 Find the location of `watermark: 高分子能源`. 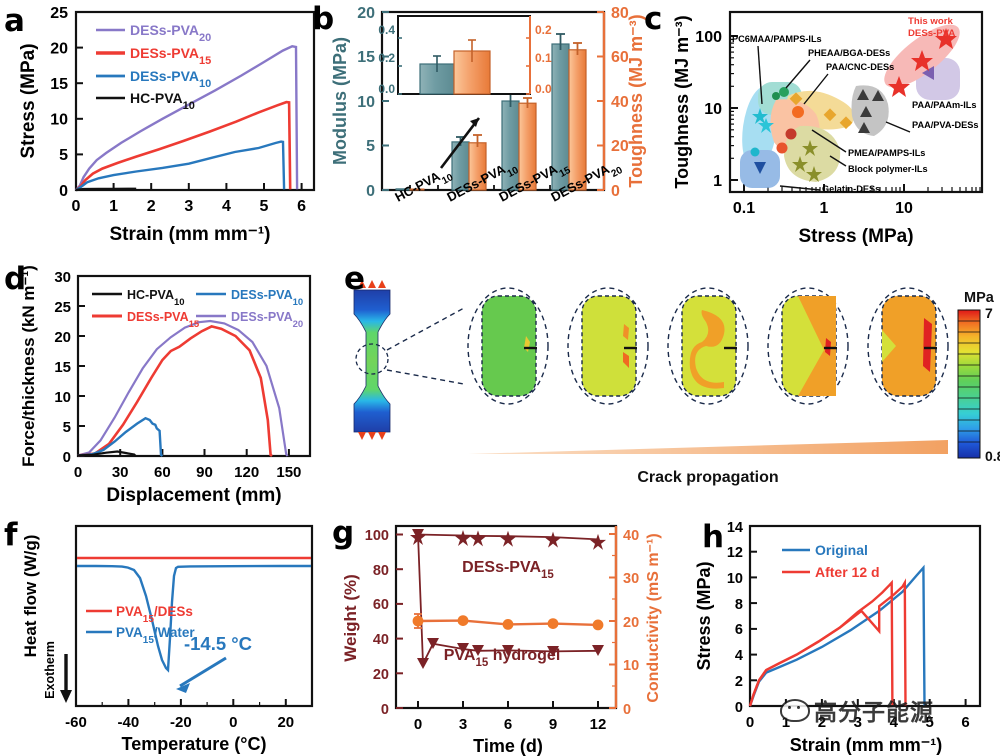

watermark: 高分子能源 is located at coordinates (857, 710).